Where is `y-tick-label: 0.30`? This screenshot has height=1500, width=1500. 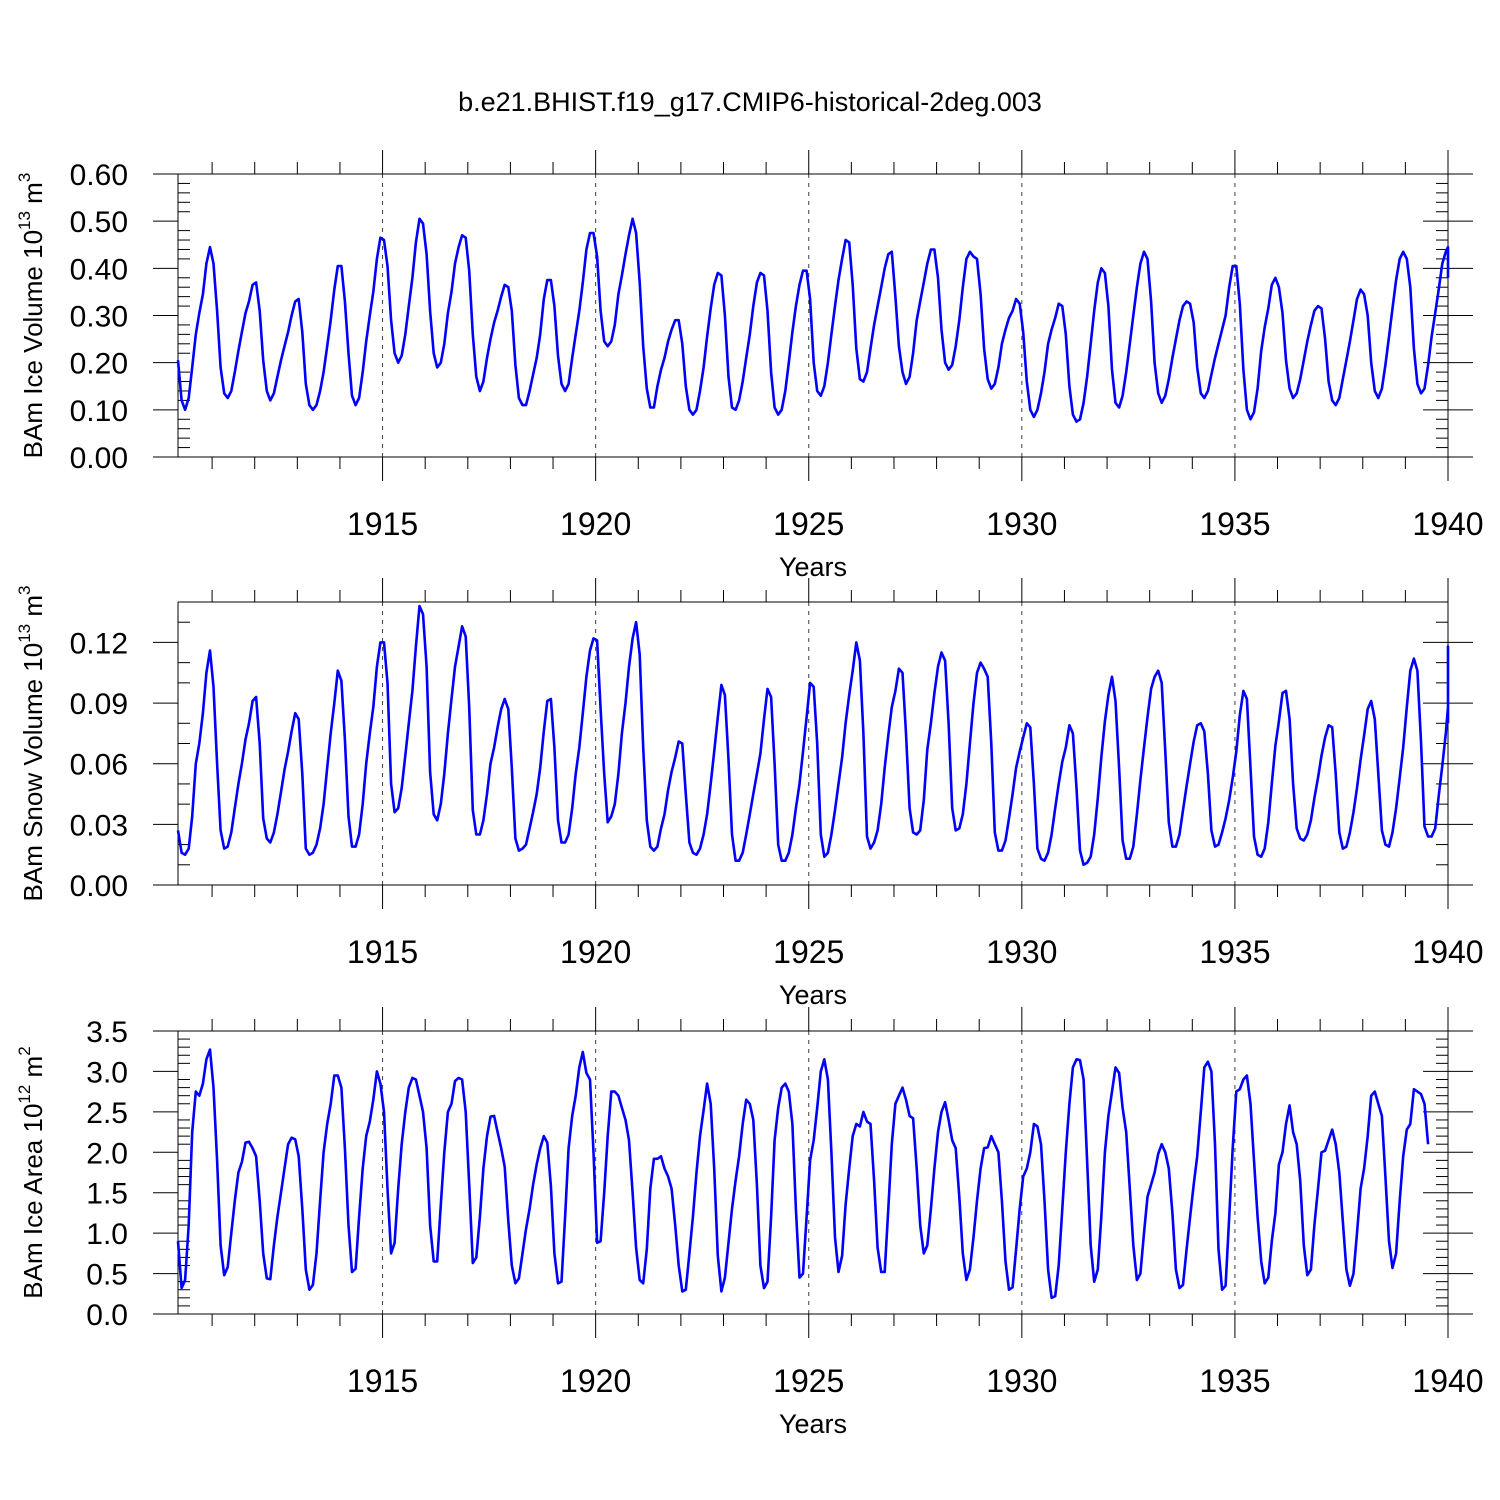 y-tick-label: 0.30 is located at coordinates (99, 317).